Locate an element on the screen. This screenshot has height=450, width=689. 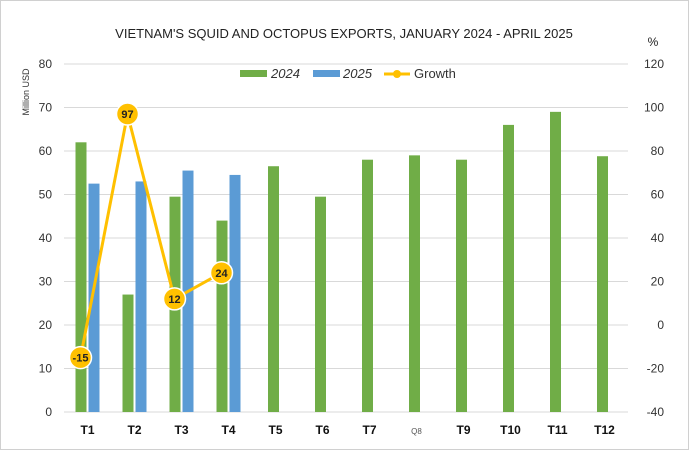
y2-tick-label: -40 is located at coordinates (656, 412).